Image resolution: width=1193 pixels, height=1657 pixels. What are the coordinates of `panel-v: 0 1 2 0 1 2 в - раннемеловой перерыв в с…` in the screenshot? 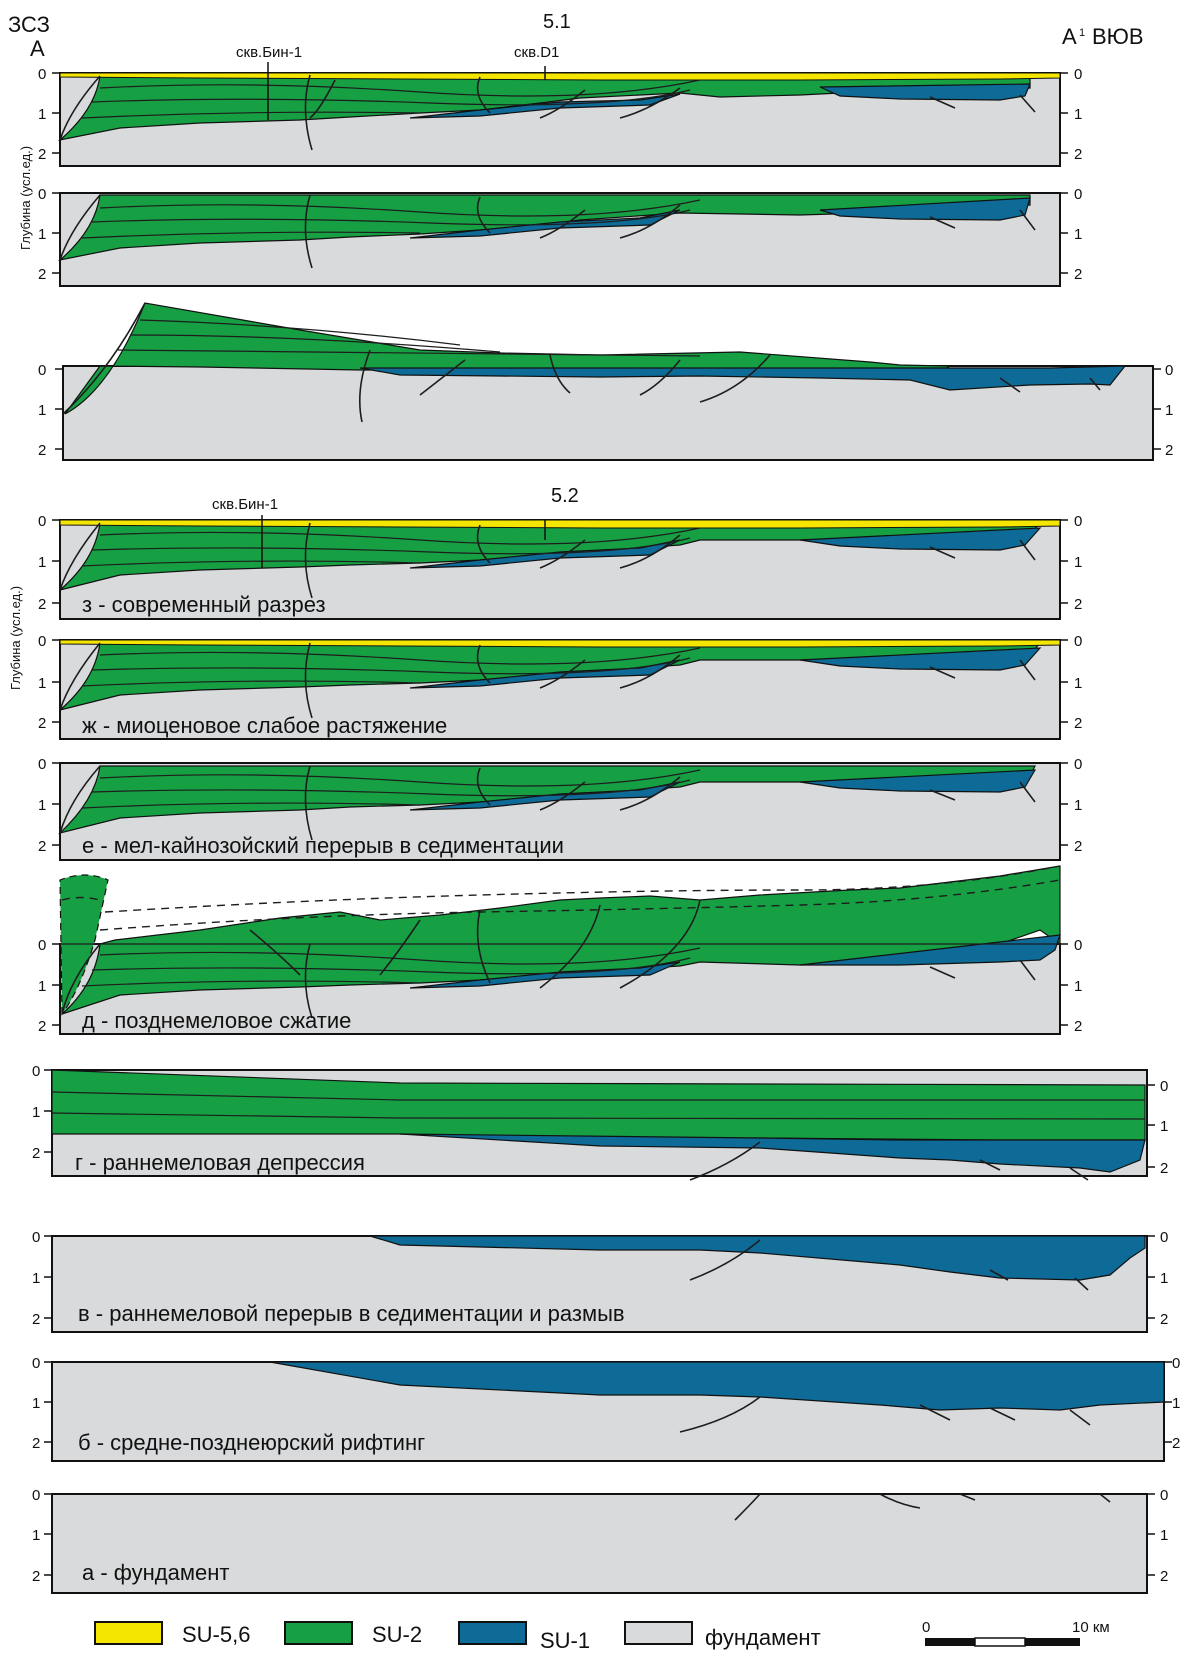 It's located at (600, 1281).